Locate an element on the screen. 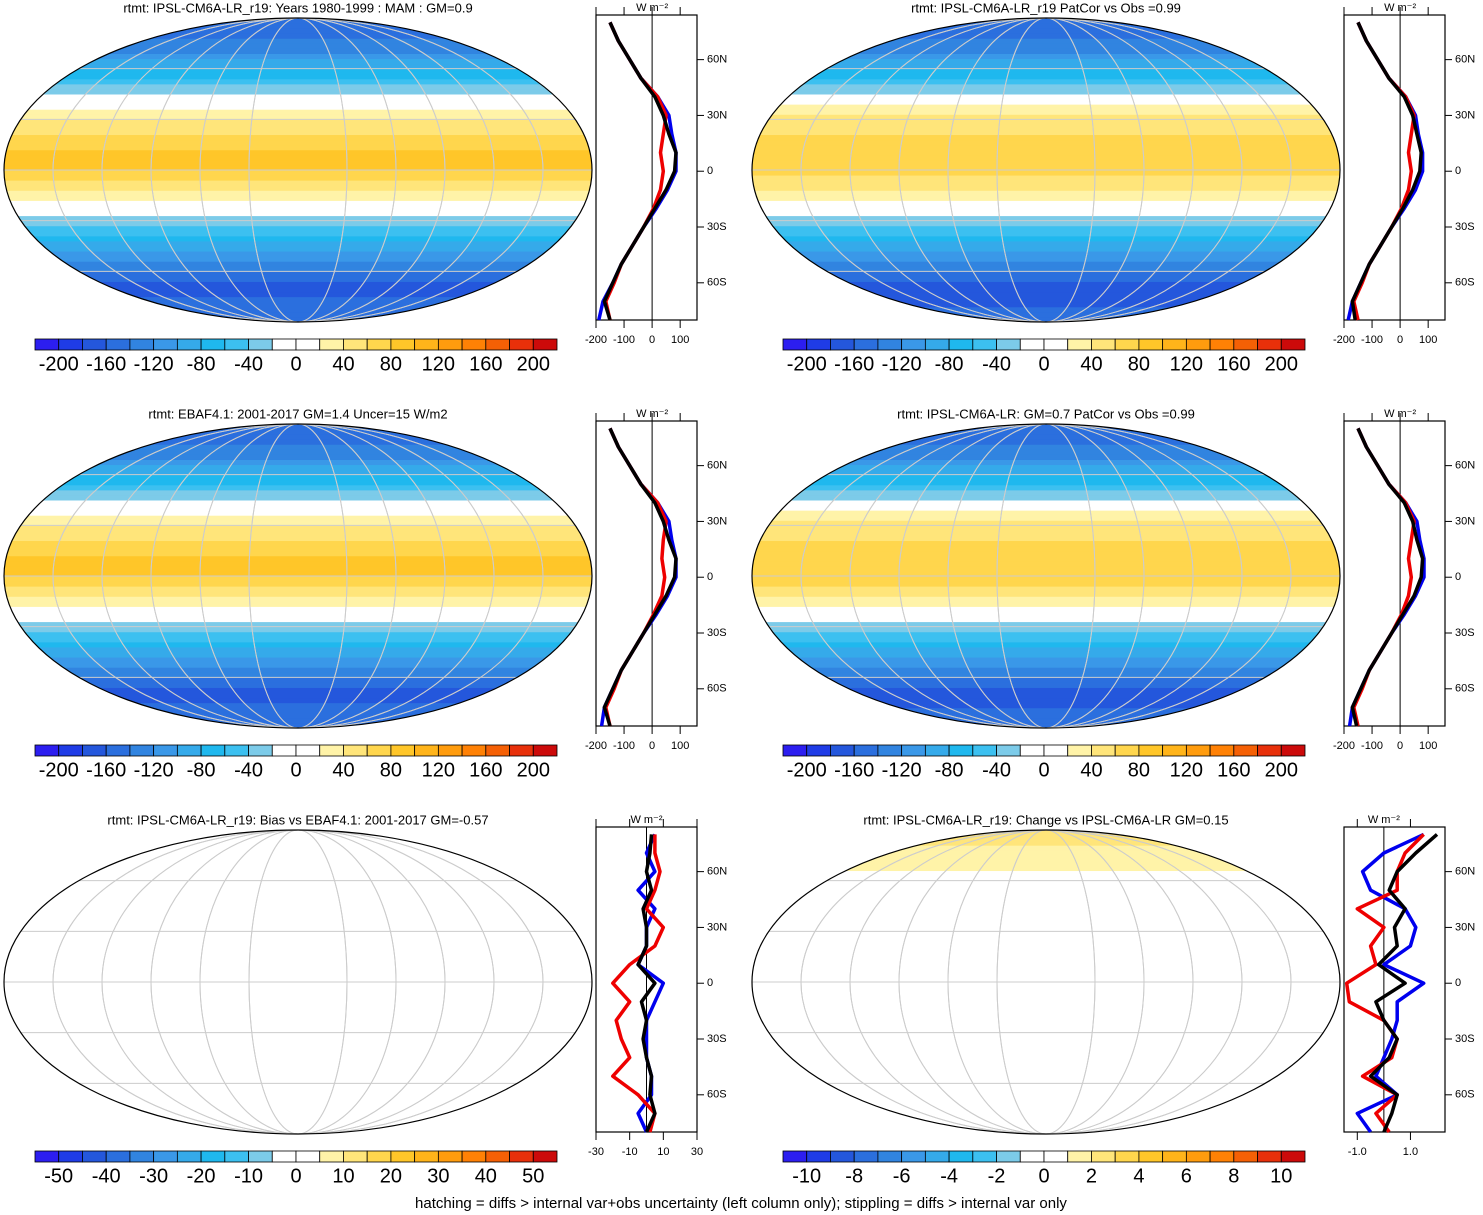  colorbar-label: 8 is located at coordinates (1233, 1176).